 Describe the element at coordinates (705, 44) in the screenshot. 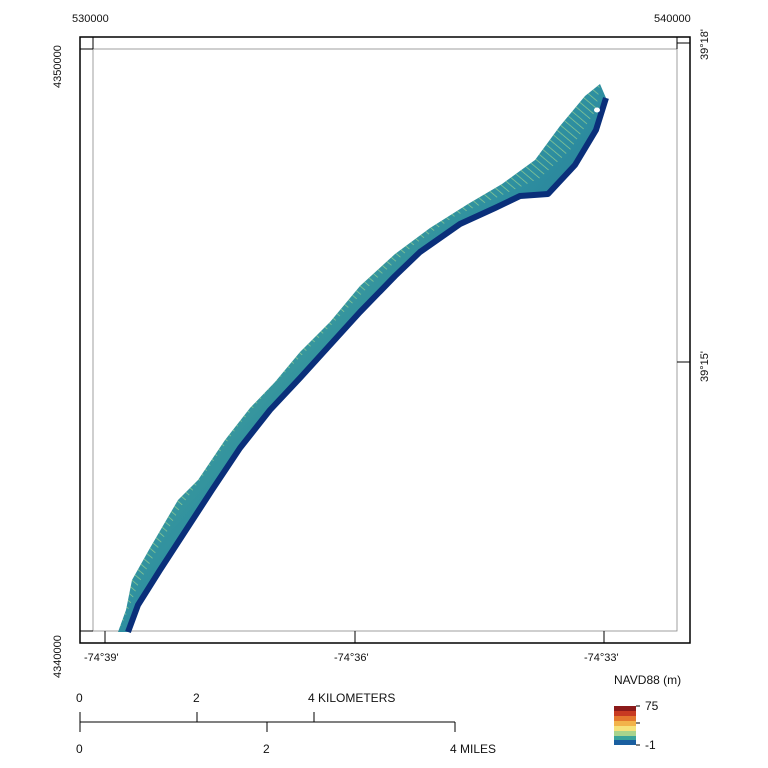

I see `latitude-top-label: 39°18'` at that location.